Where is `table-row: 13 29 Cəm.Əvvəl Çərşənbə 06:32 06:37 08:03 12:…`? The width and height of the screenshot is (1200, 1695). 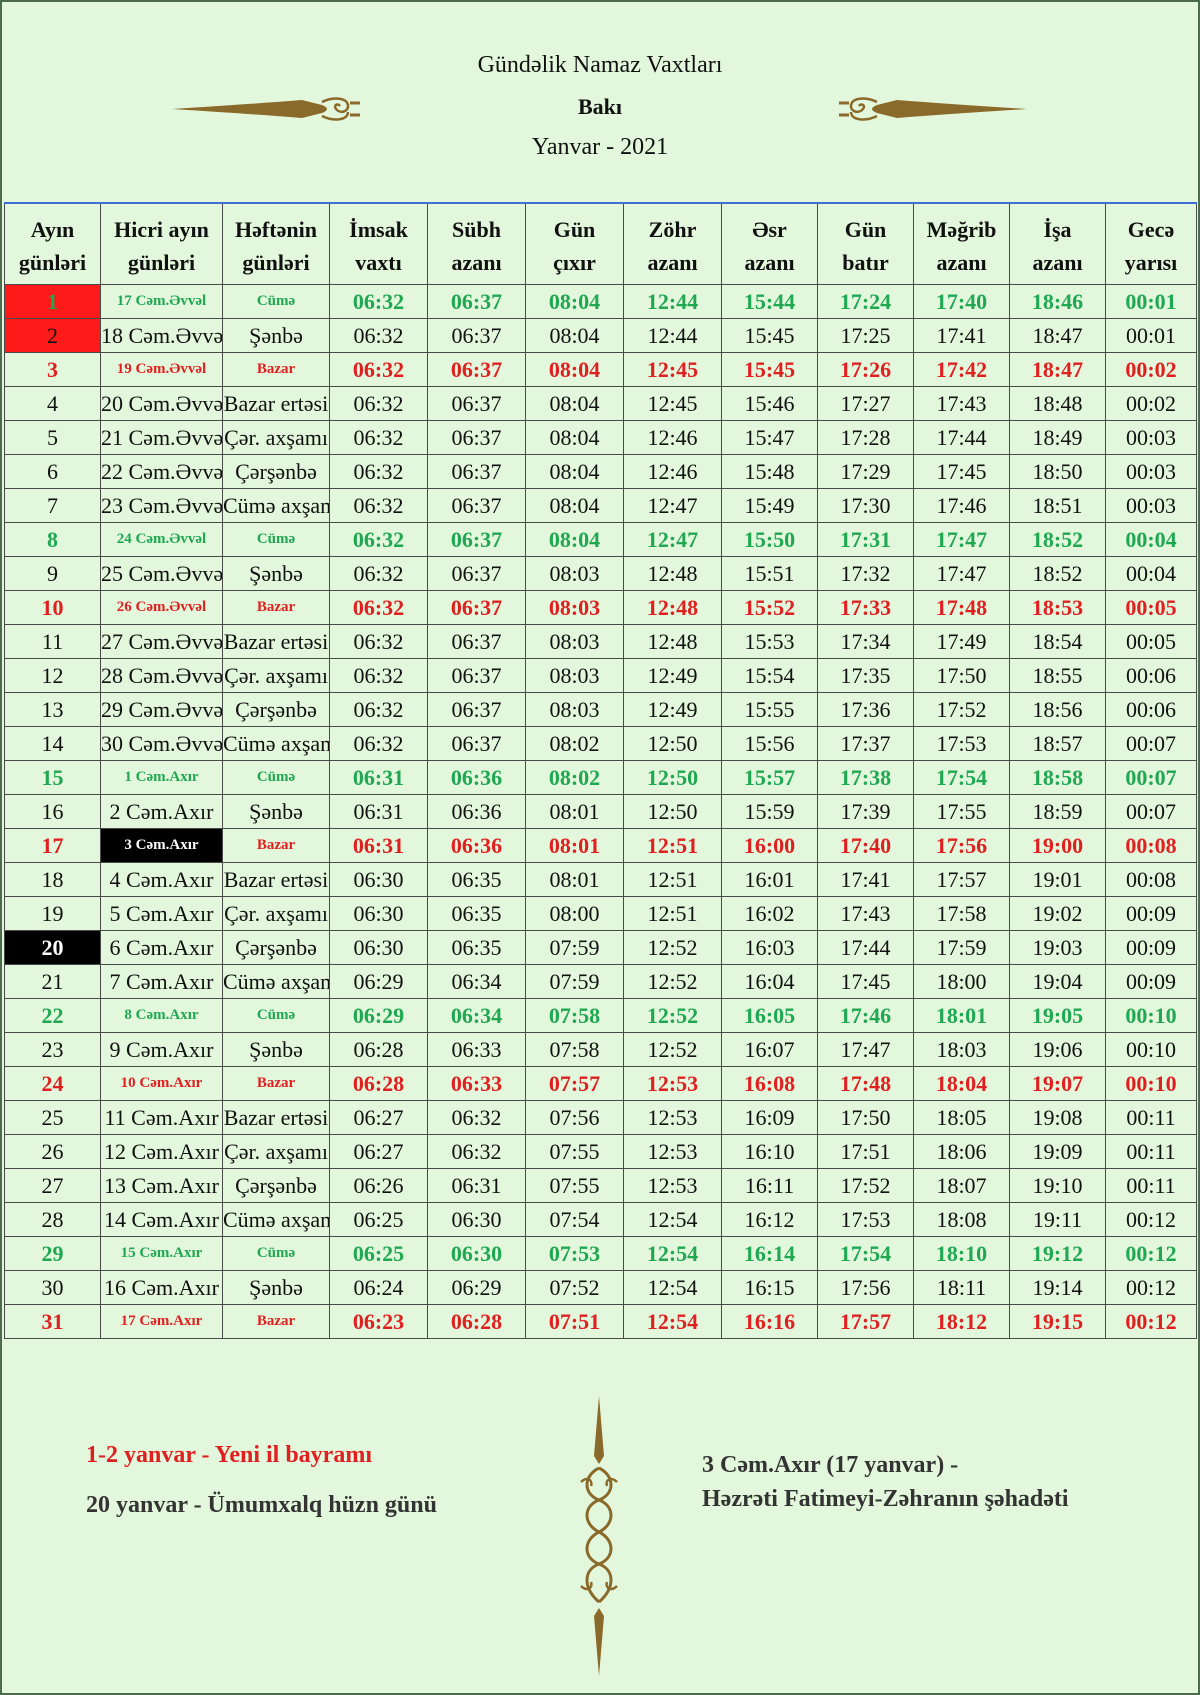
table-row: 13 29 Cəm.Əvvəl Çərşənbə 06:32 06:37 08:03 12:… is located at coordinates (600, 709).